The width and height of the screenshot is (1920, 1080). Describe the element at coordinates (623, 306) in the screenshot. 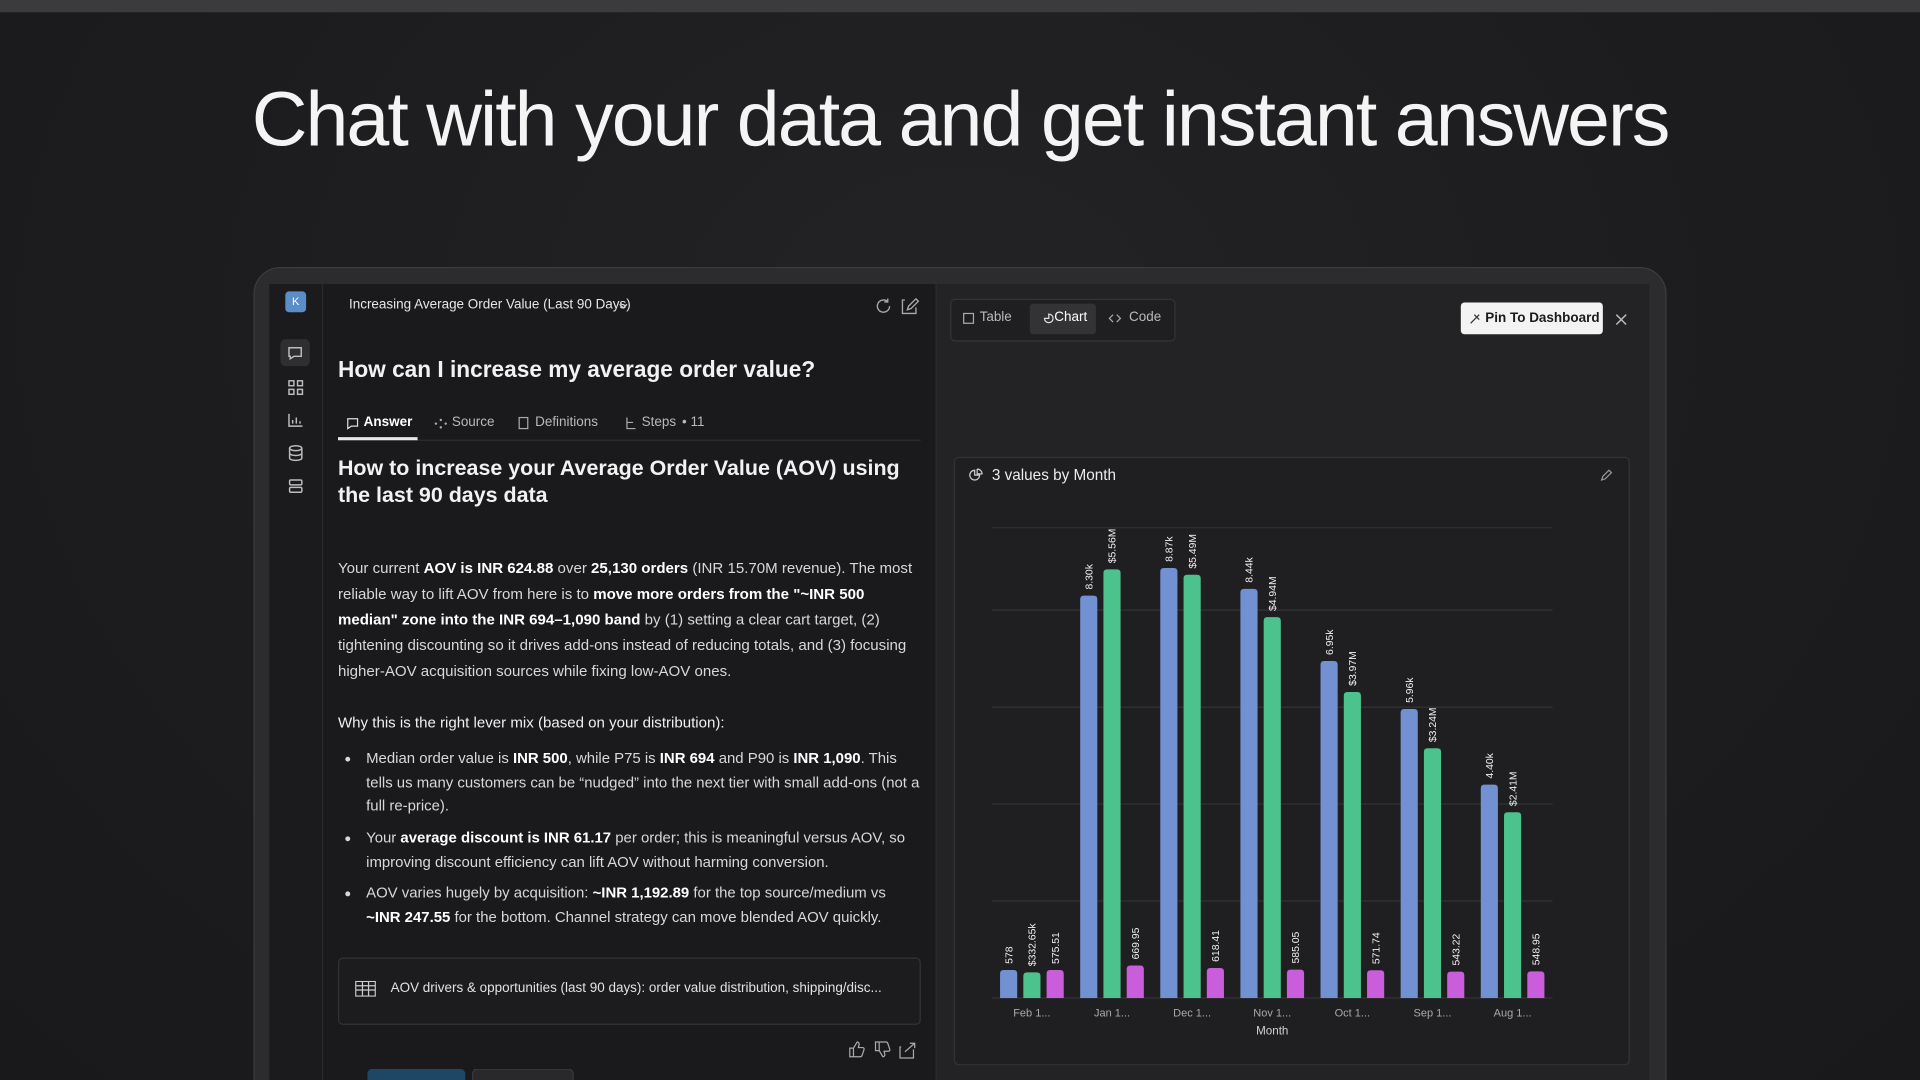

I see `dropdown-chevron` at that location.